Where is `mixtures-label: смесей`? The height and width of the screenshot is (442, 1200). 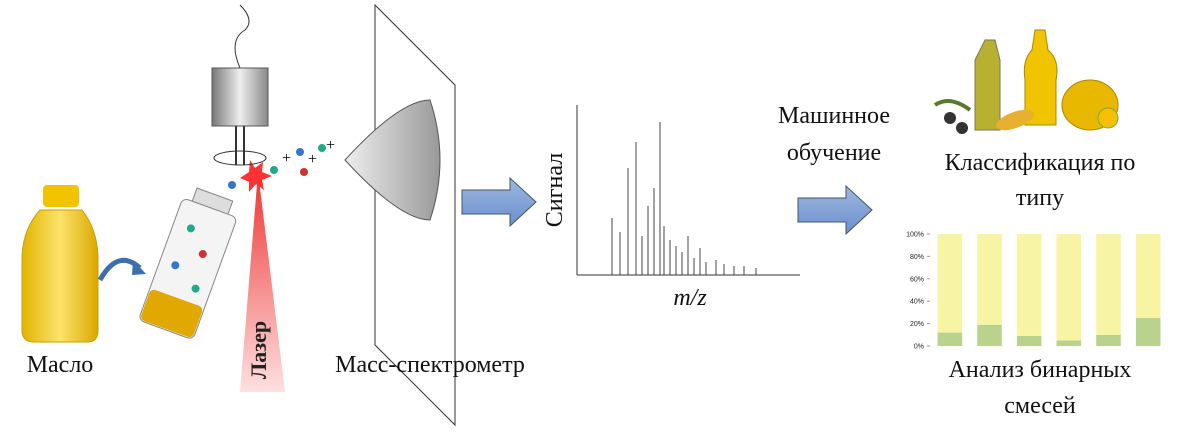 mixtures-label: смесей is located at coordinates (1040, 406).